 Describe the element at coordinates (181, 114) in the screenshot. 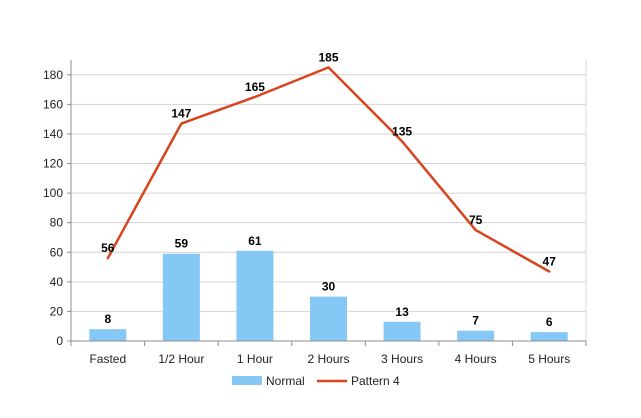

I see `line-data-label-1-2-hour: 147` at that location.